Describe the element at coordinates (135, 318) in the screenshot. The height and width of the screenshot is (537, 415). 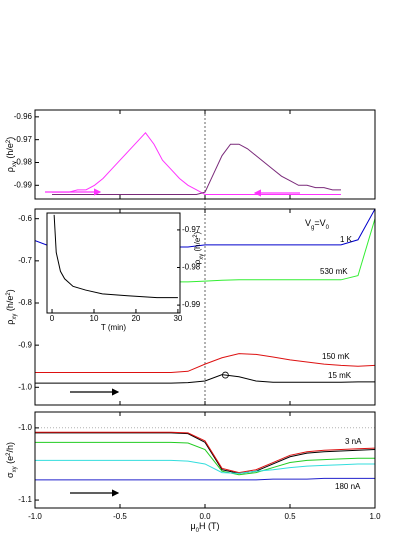
I see `x-tick-label: 20` at that location.